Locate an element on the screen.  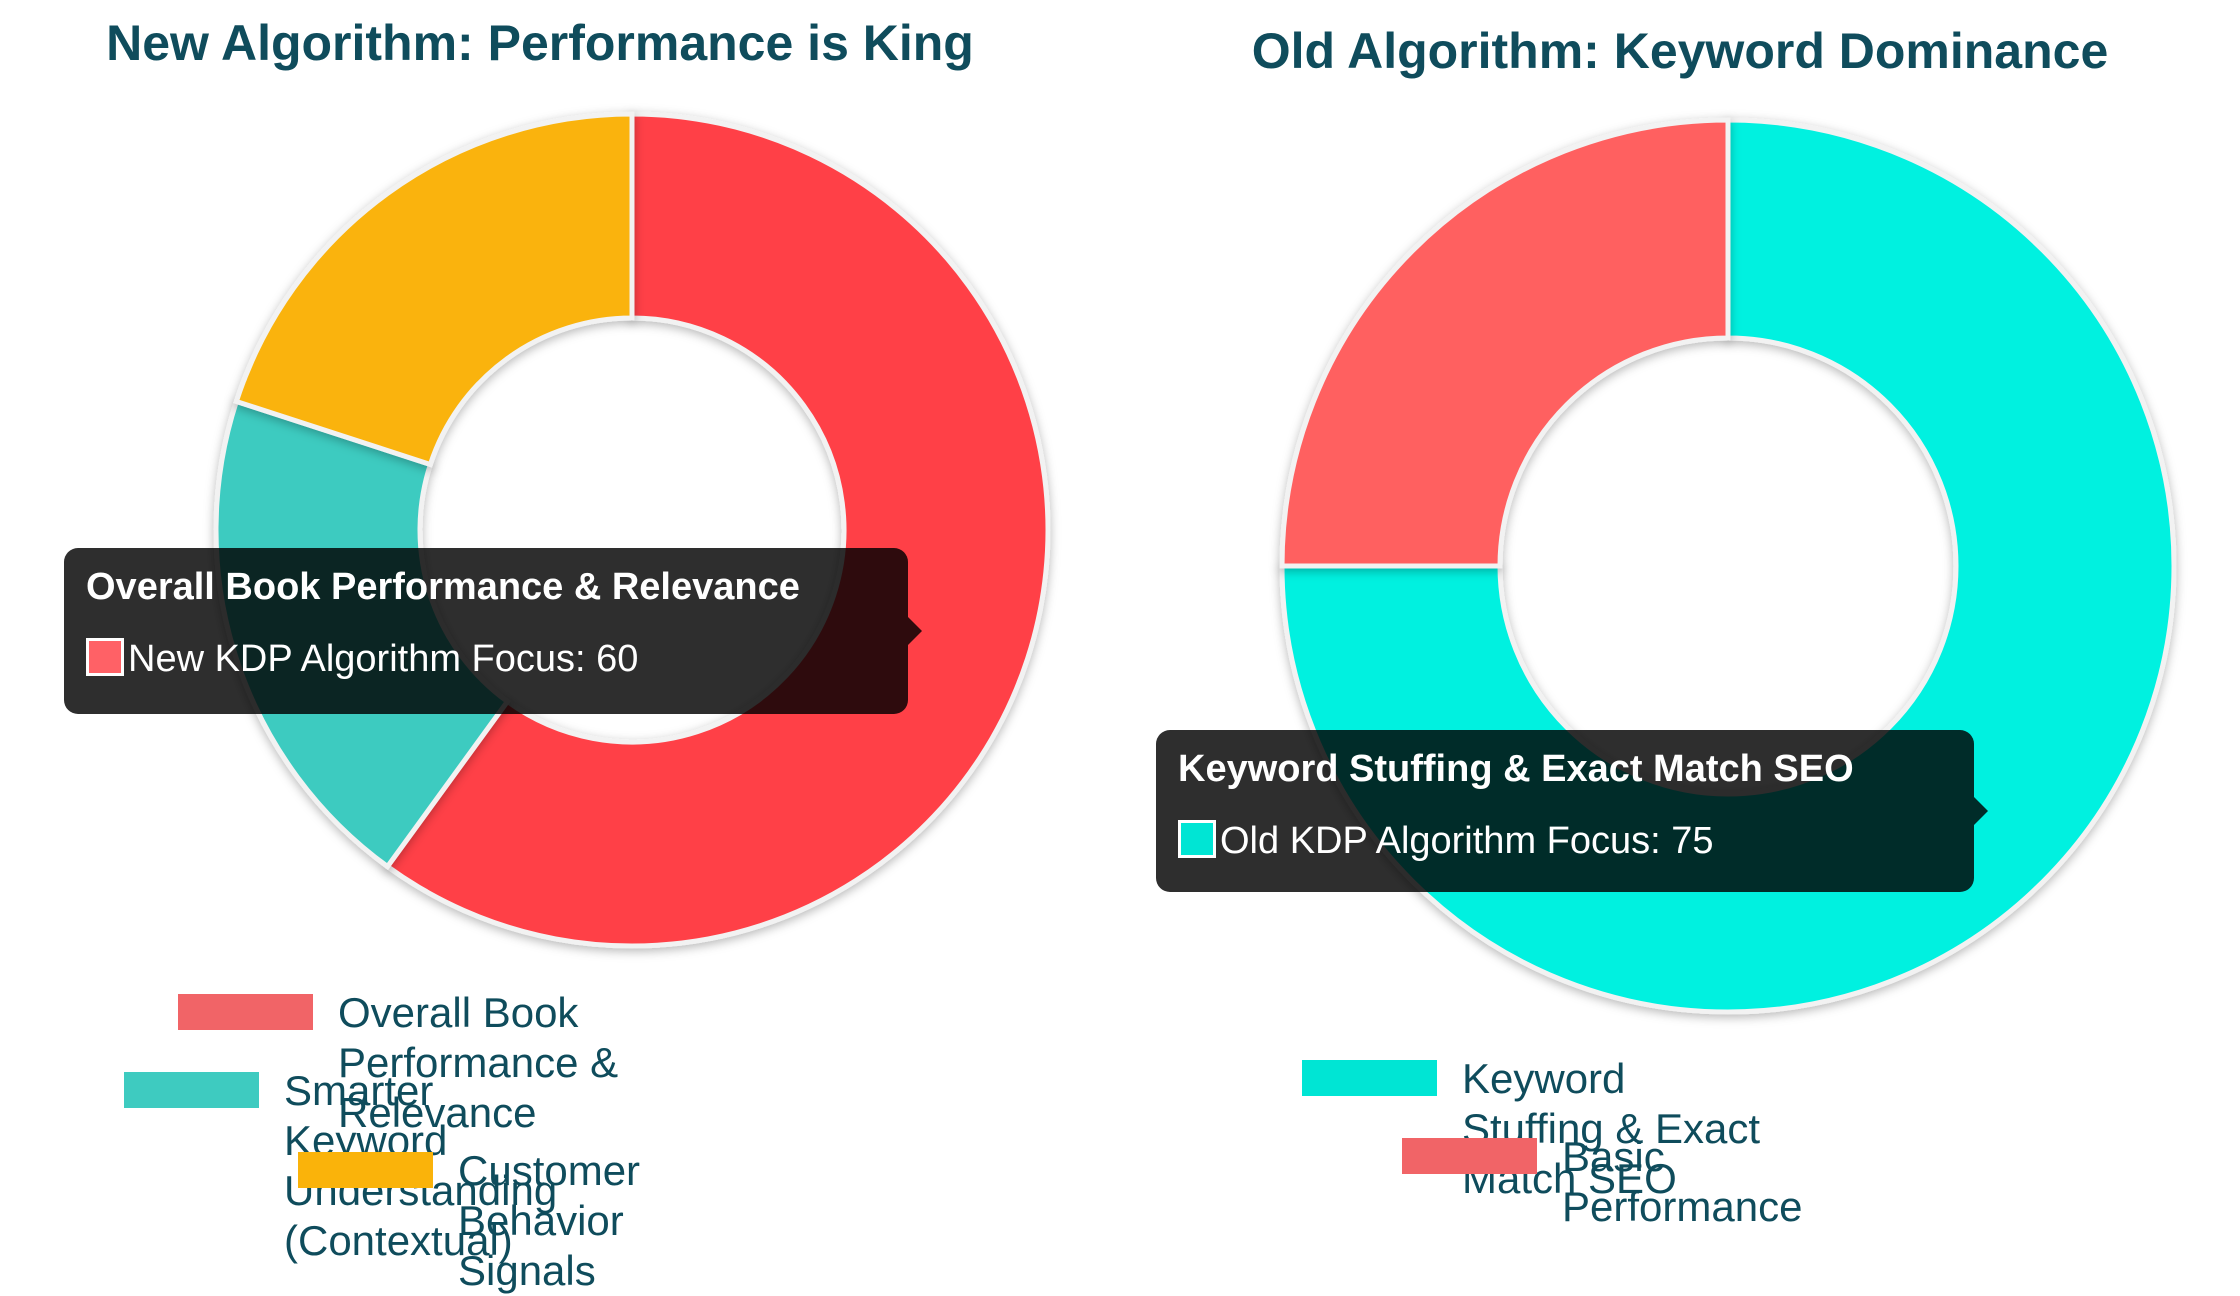
tooltip-body: New KDP Algorithm Focus: 60 is located at coordinates (362, 659).